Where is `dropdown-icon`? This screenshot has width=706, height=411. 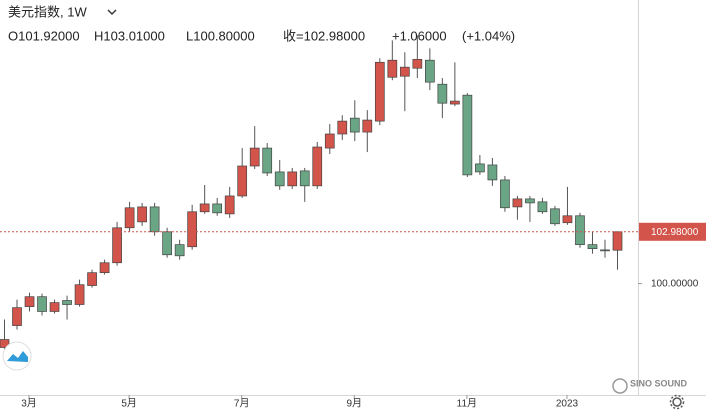 dropdown-icon is located at coordinates (112, 12).